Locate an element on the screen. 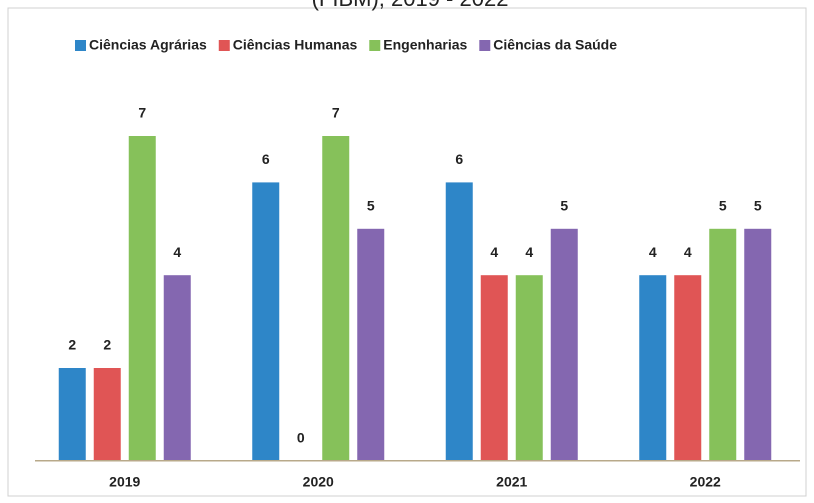 Image resolution: width=814 pixels, height=503 pixels. legend-label: Ciências da Saúde is located at coordinates (555, 45).